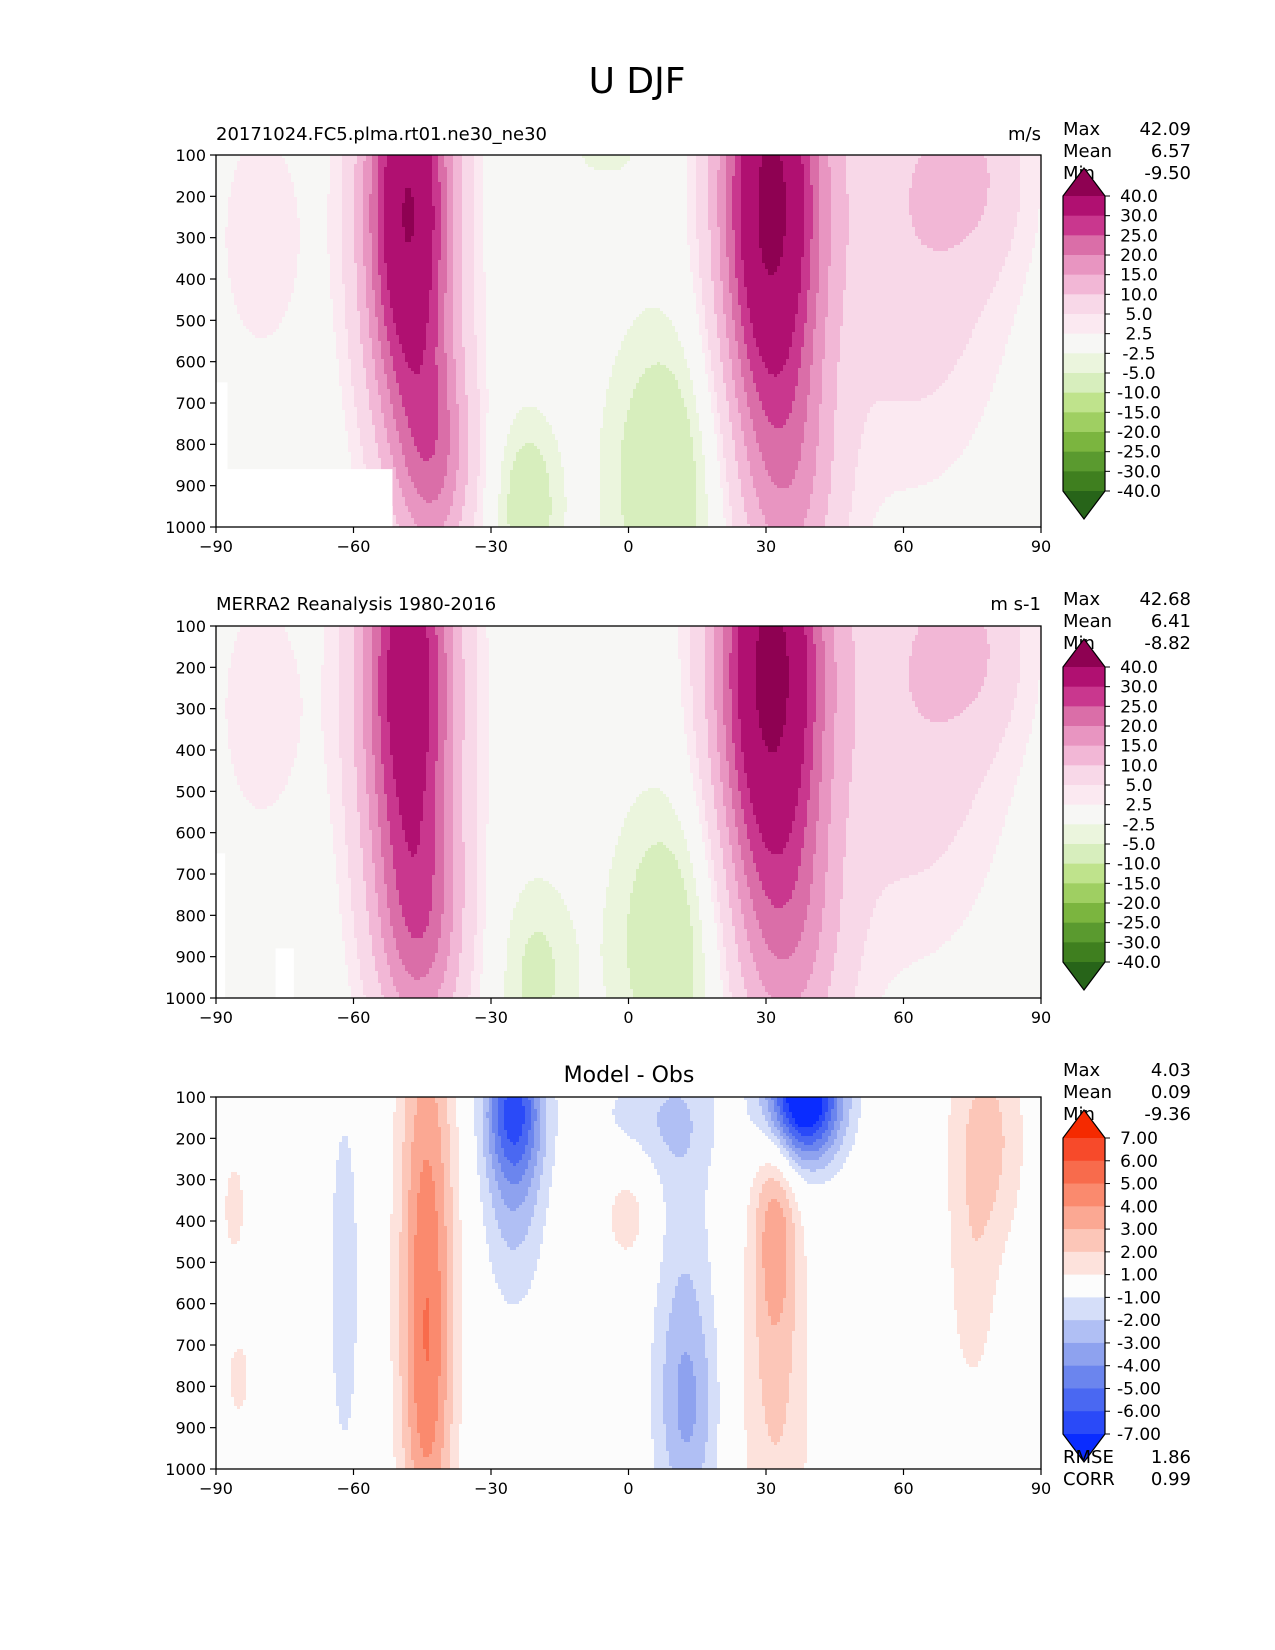 The height and width of the screenshot is (1650, 1275). What do you see at coordinates (1139, 1367) in the screenshot?
I see `colorbar-tick-label: -4.00` at bounding box center [1139, 1367].